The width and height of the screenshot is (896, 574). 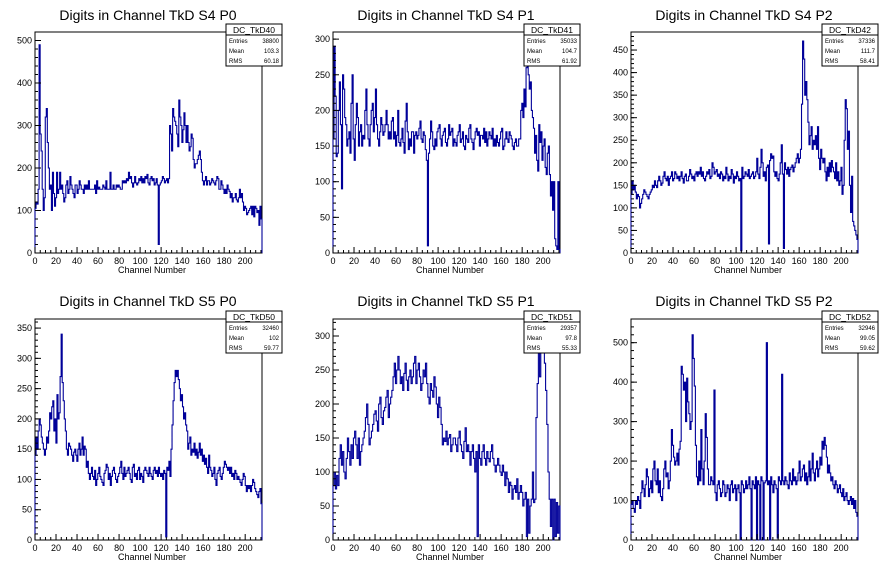 I want to click on stats-name: DC_TkD42, so click(x=850, y=30).